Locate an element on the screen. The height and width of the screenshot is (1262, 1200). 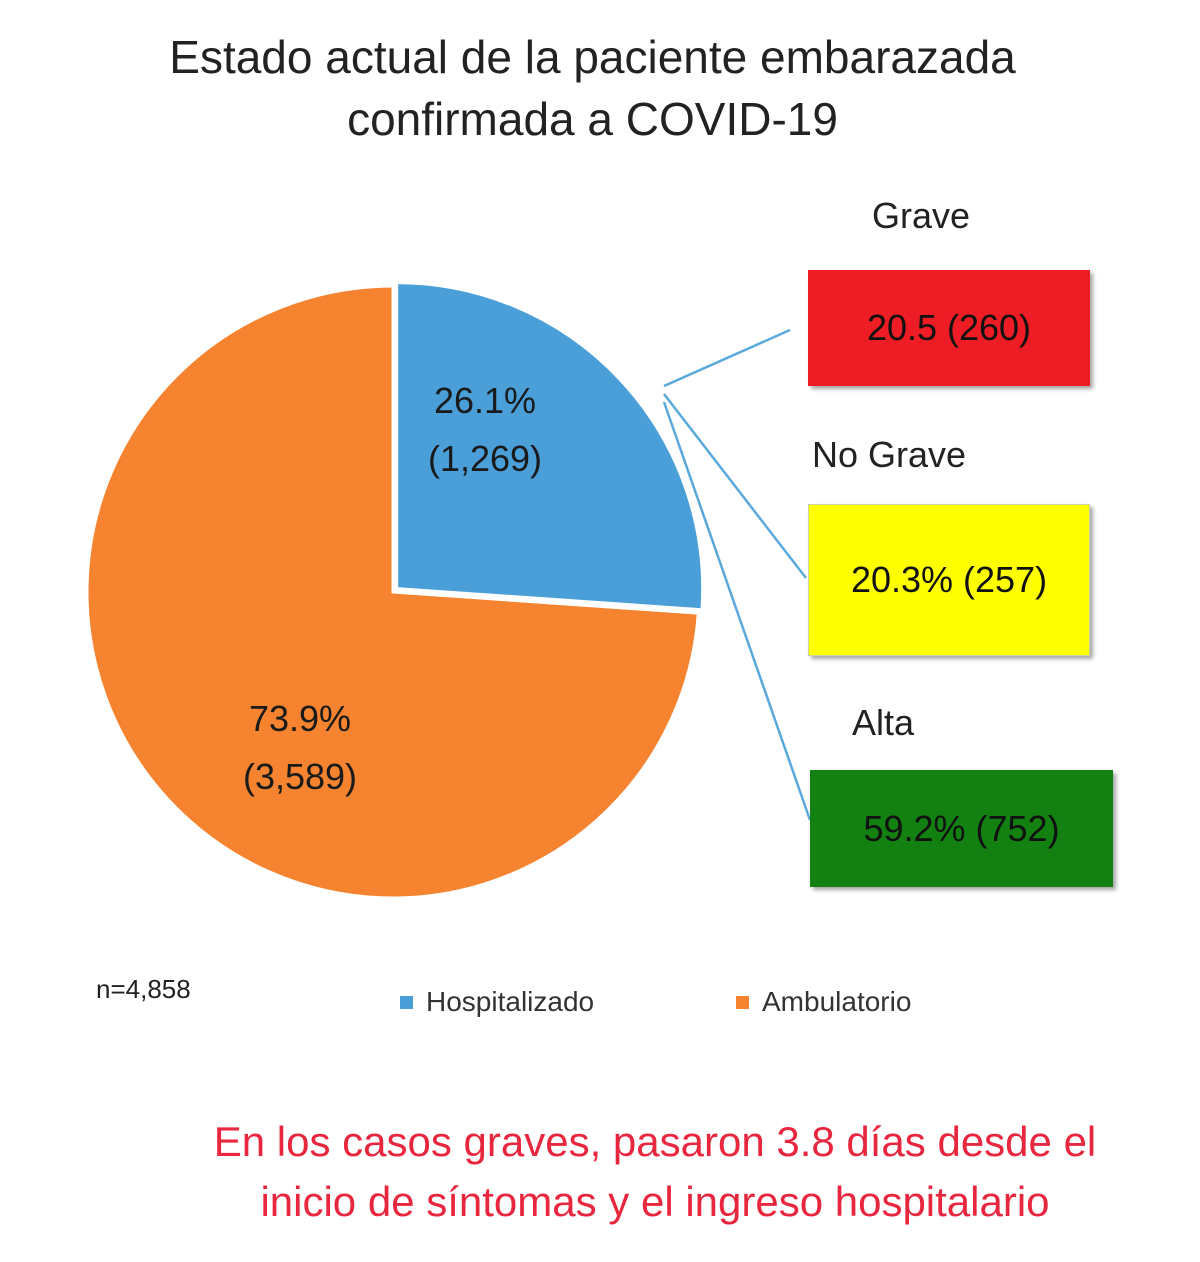
chart-title-line-2: confirmada a COVID-19 is located at coordinates (592, 119).